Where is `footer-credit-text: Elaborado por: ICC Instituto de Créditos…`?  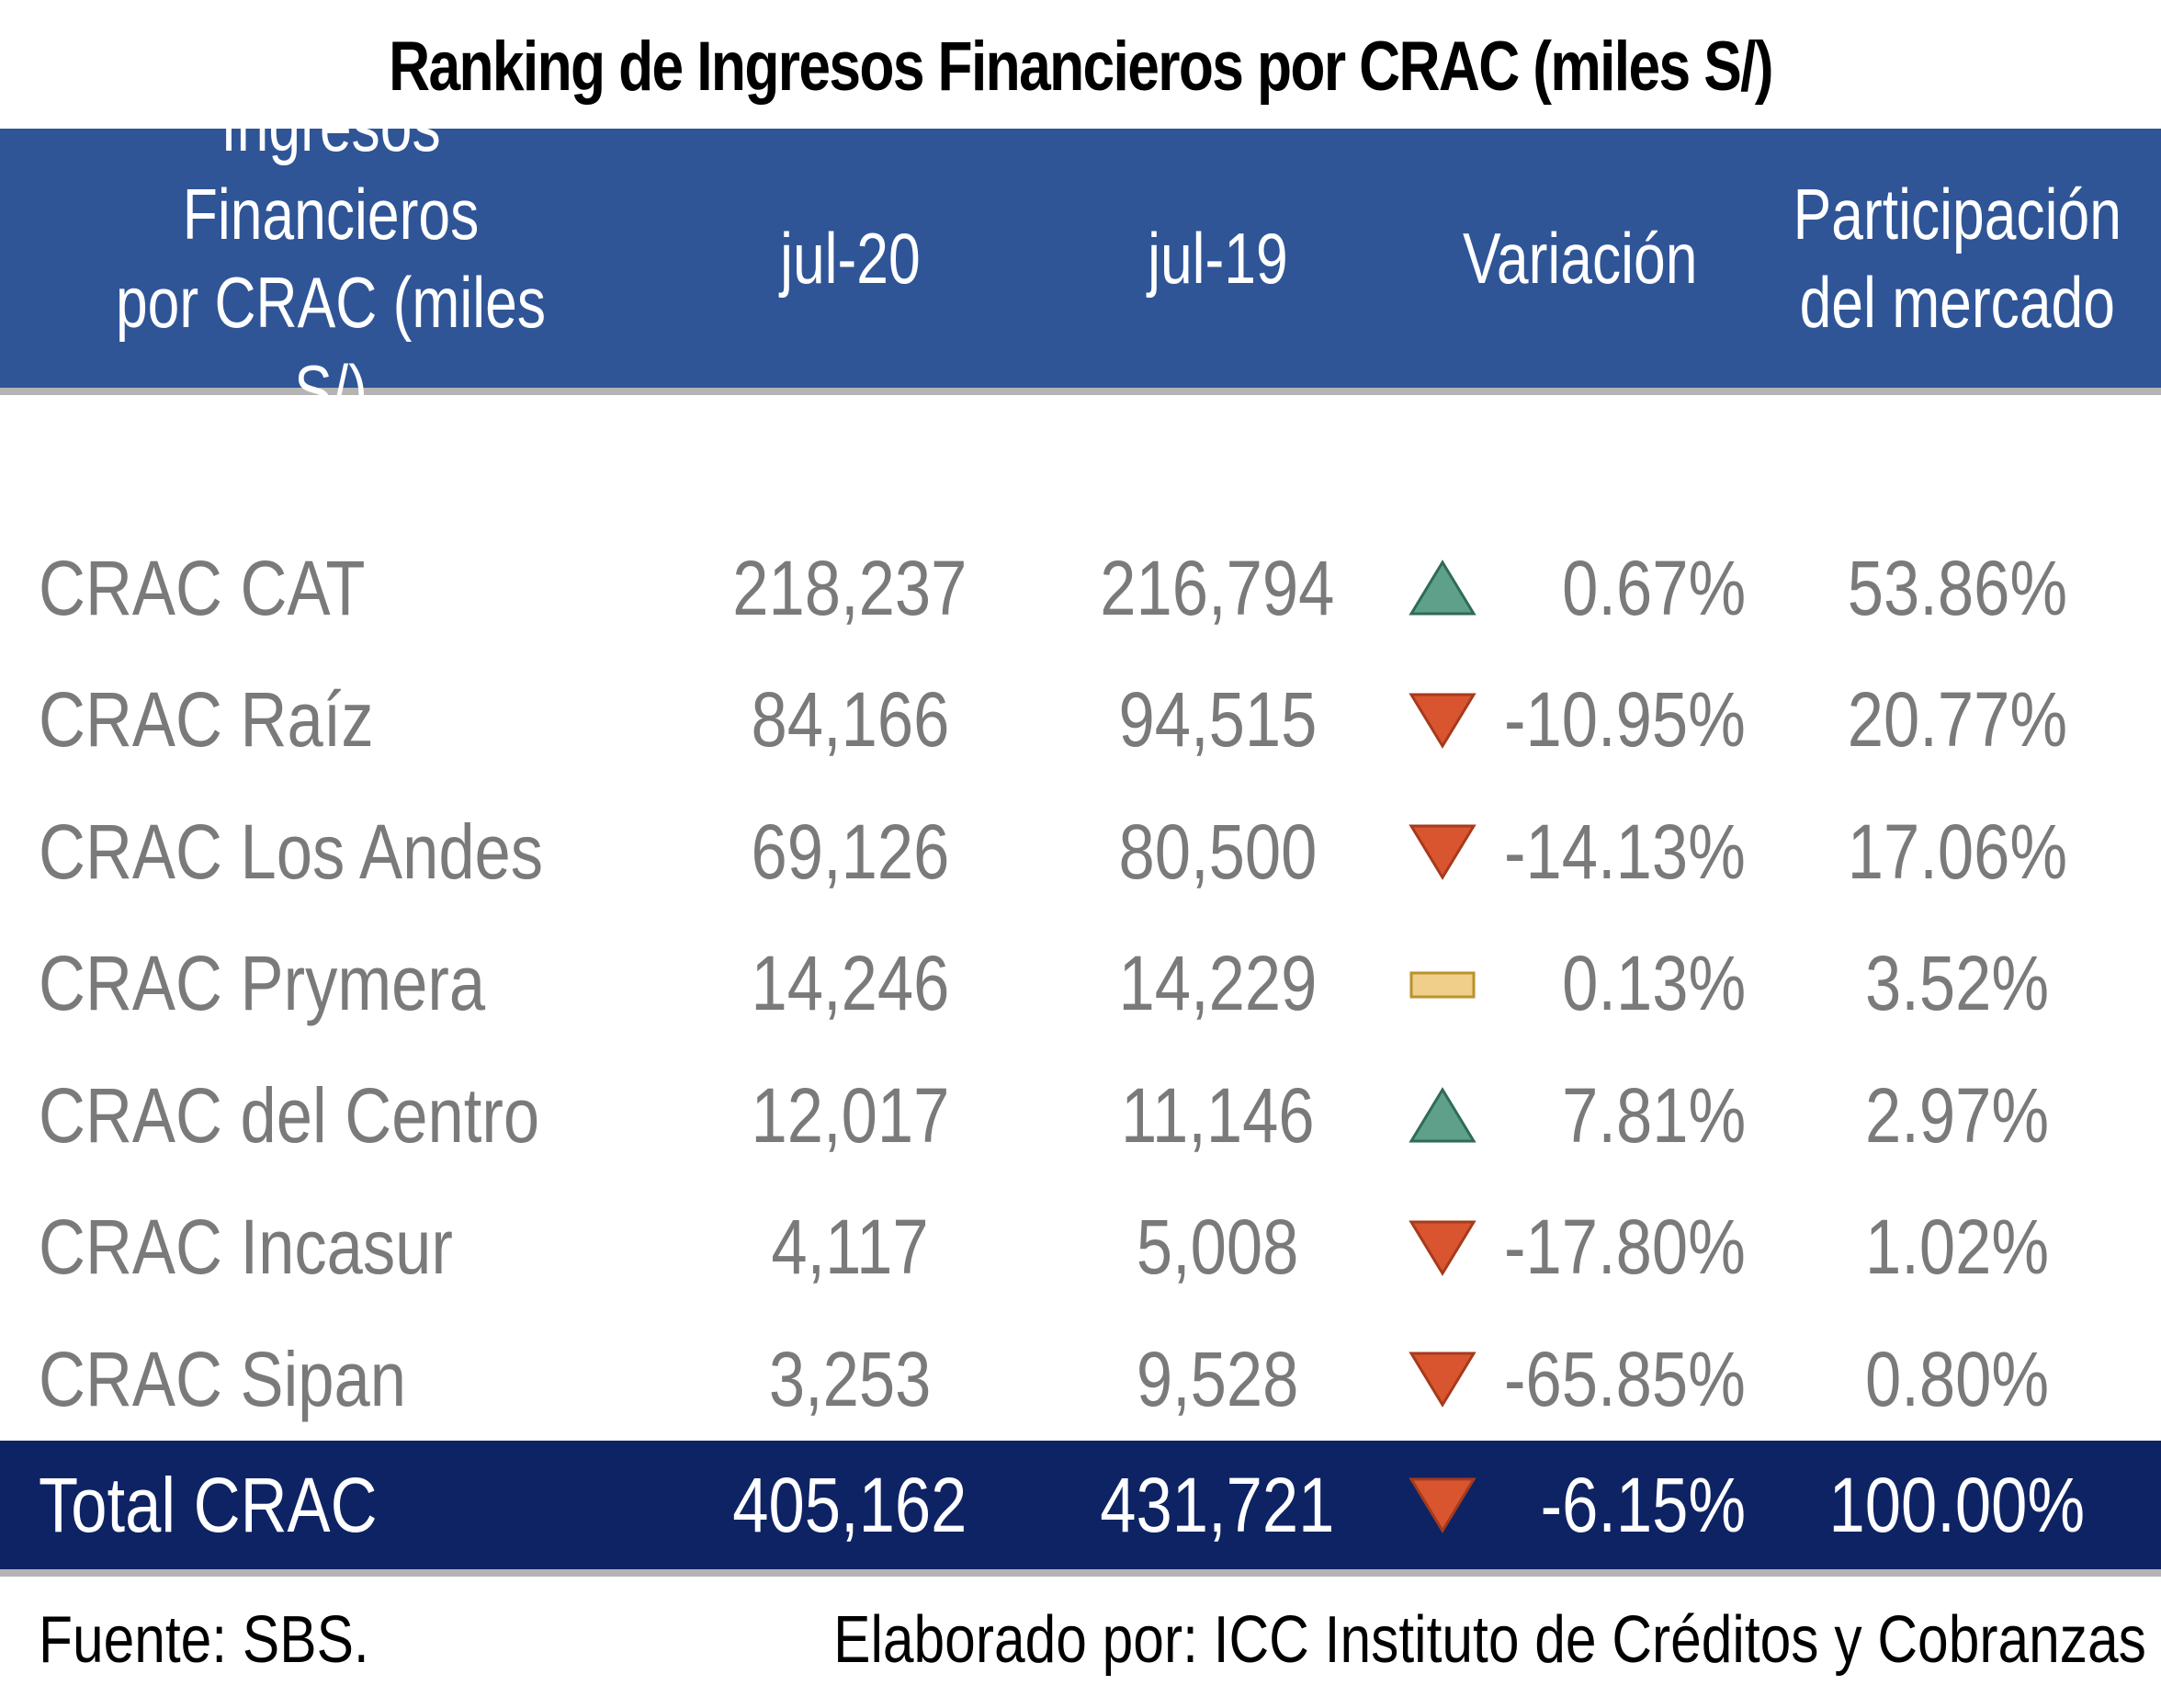
footer-credit-text: Elaborado por: ICC Instituto de Créditos… is located at coordinates (1489, 1640).